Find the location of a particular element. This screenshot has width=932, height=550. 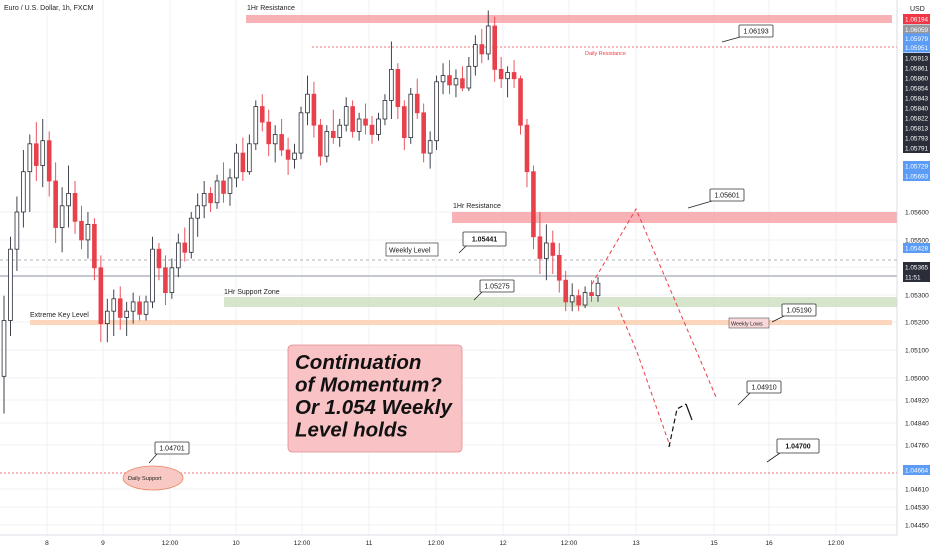

projection-path-low is located at coordinates (644, 376).